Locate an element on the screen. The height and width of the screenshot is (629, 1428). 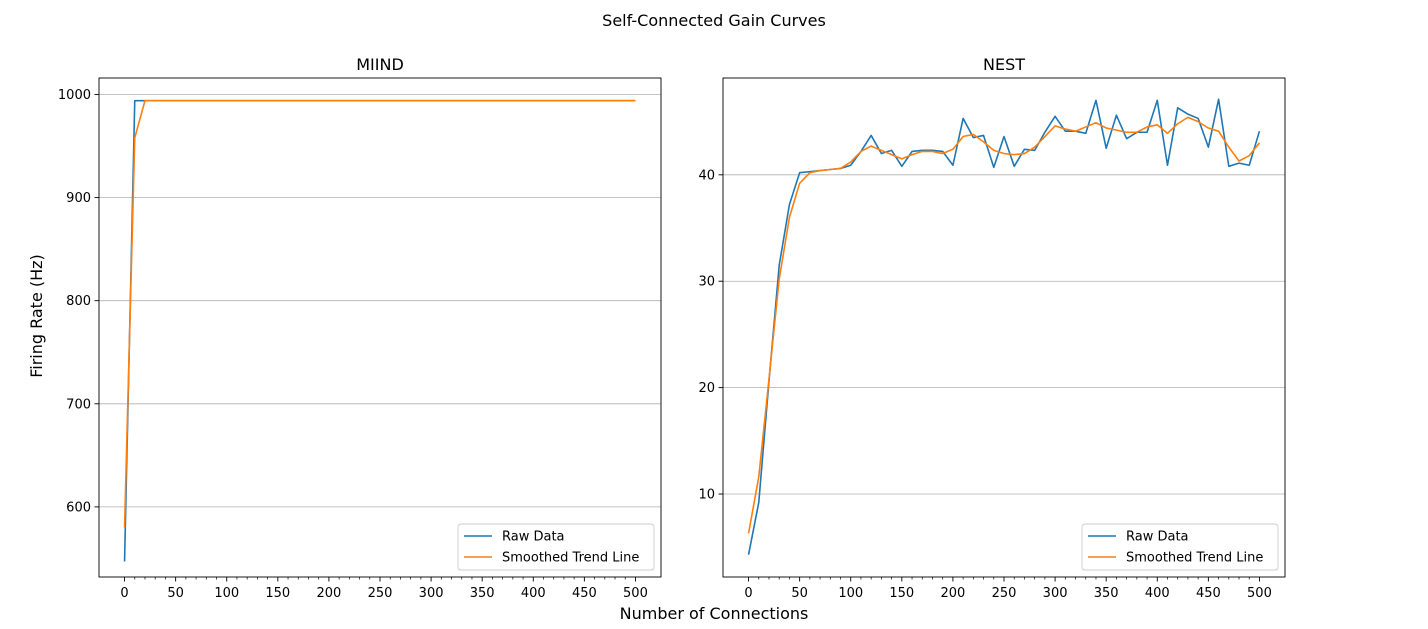
miind-x-tick-label: 250 is located at coordinates (380, 593).